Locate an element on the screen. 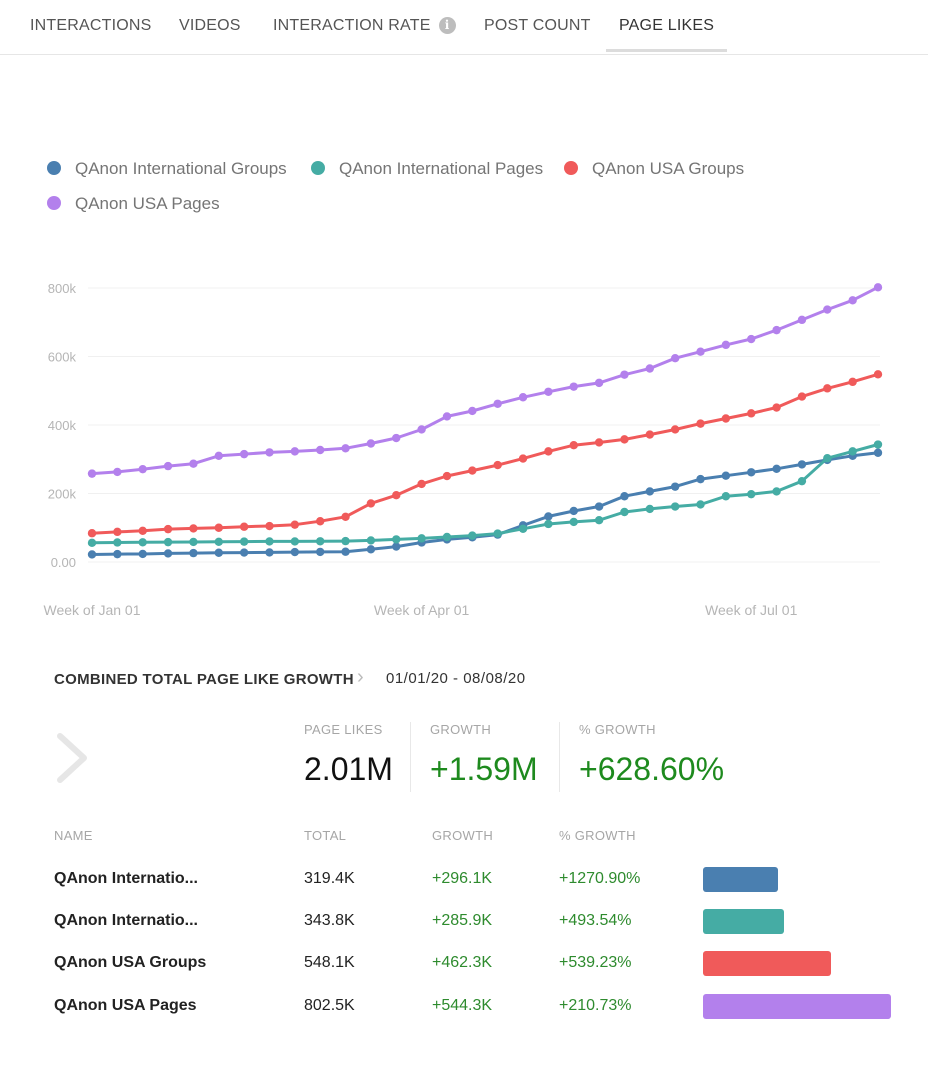 This screenshot has height=1068, width=928. stat-label: % GROWTH is located at coordinates (617, 729).